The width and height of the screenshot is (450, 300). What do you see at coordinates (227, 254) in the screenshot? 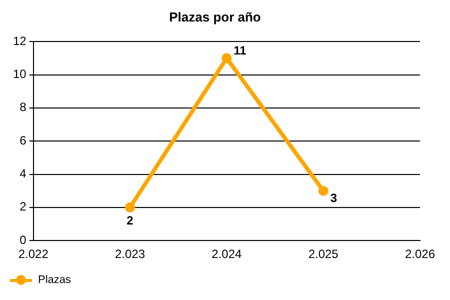
I see `x-tick-label: 2.024` at bounding box center [227, 254].